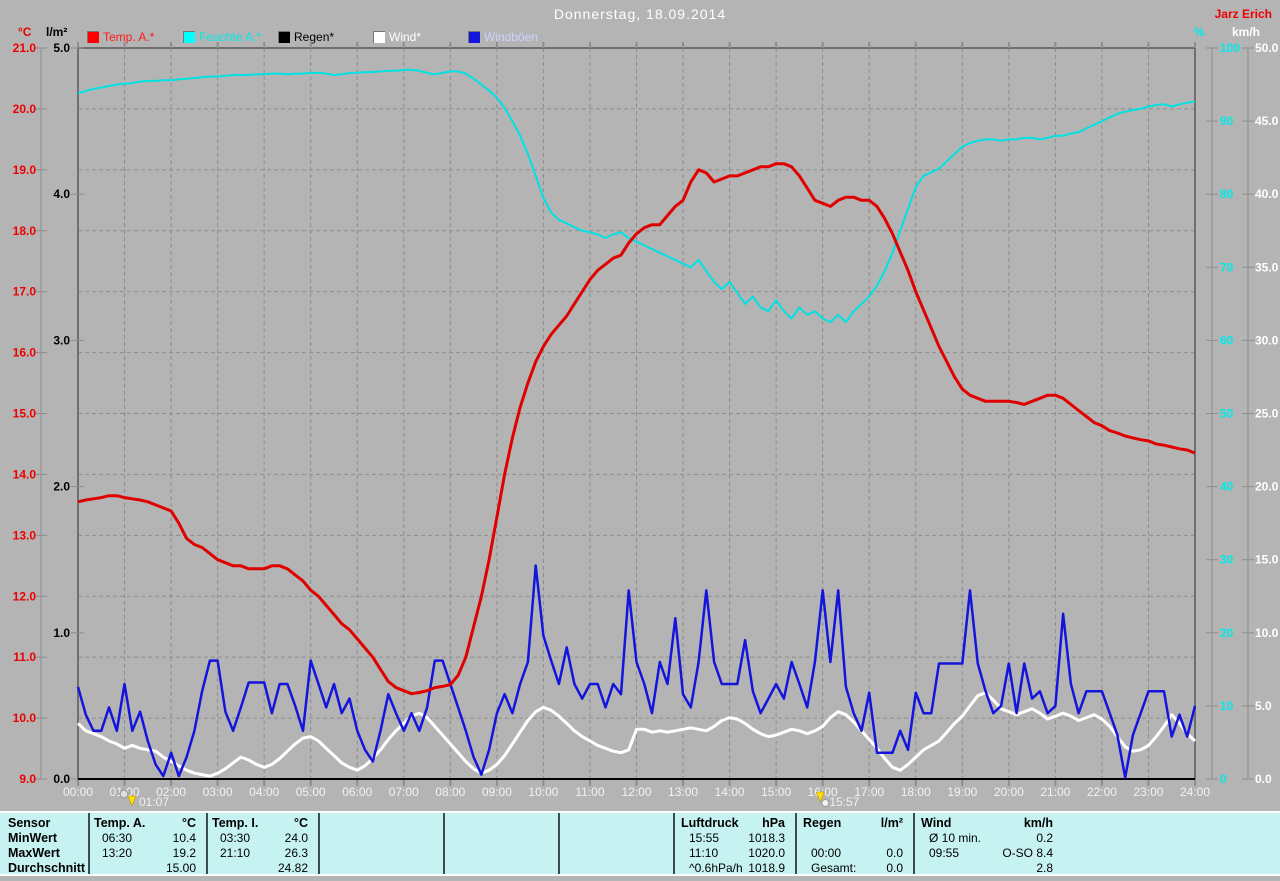 The width and height of the screenshot is (1280, 881). Describe the element at coordinates (962, 792) in the screenshot. I see `time-axis-label: 19:00` at that location.